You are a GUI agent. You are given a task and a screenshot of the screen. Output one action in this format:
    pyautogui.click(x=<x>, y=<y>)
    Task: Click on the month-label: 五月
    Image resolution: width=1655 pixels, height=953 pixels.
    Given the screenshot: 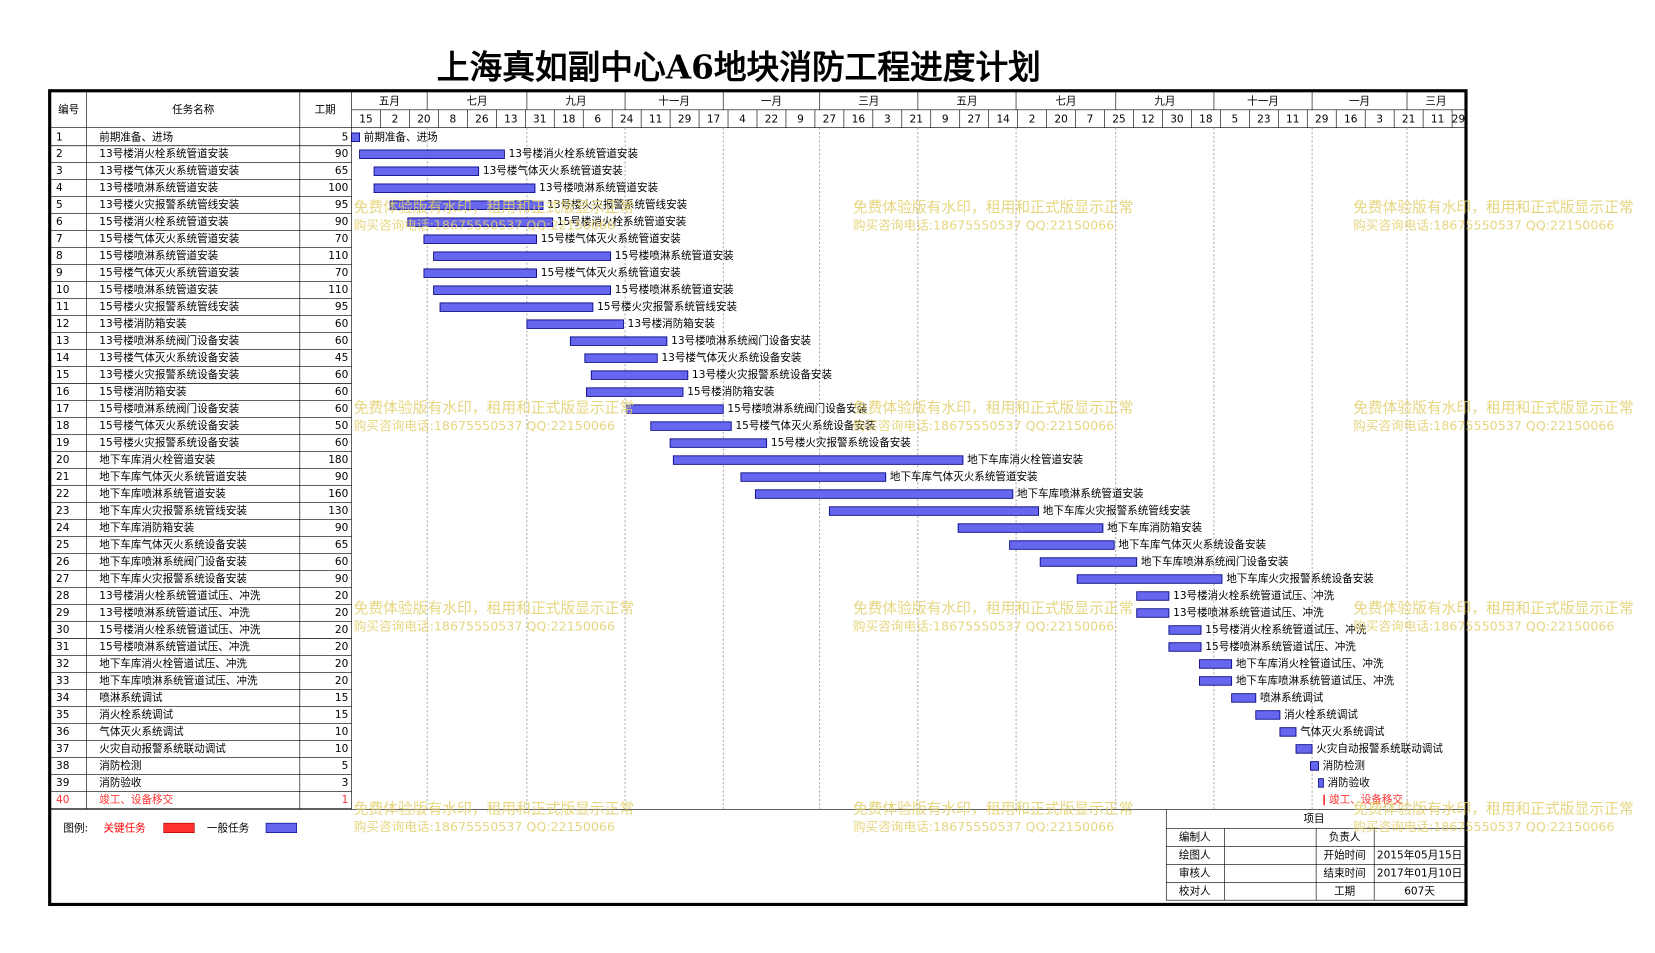 What is the action you would take?
    pyautogui.click(x=389, y=101)
    